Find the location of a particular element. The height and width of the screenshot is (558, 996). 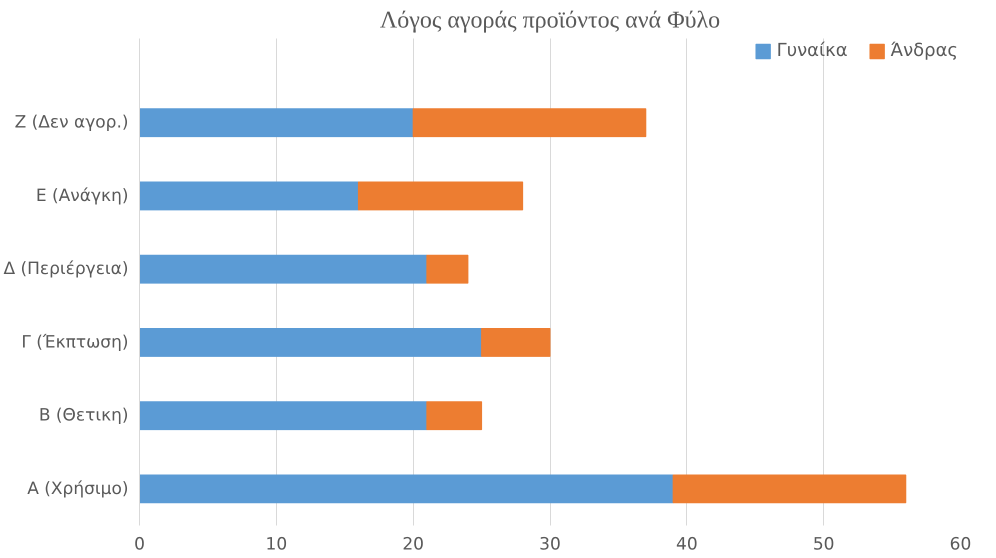

y-tick-label: Δ (Περιέργεια) is located at coordinates (66, 269).